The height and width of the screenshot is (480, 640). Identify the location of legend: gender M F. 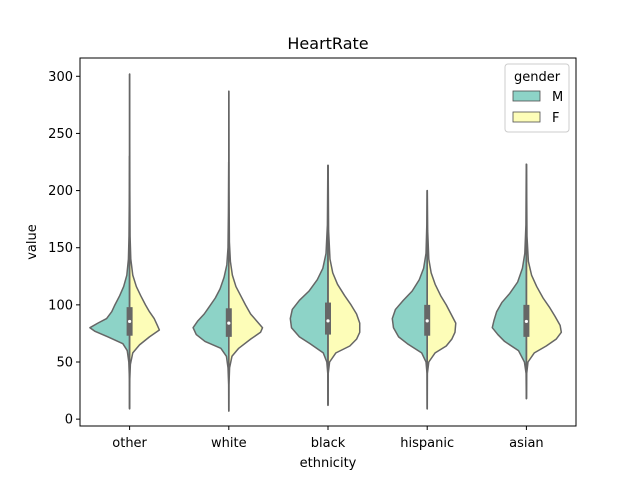
(537, 98).